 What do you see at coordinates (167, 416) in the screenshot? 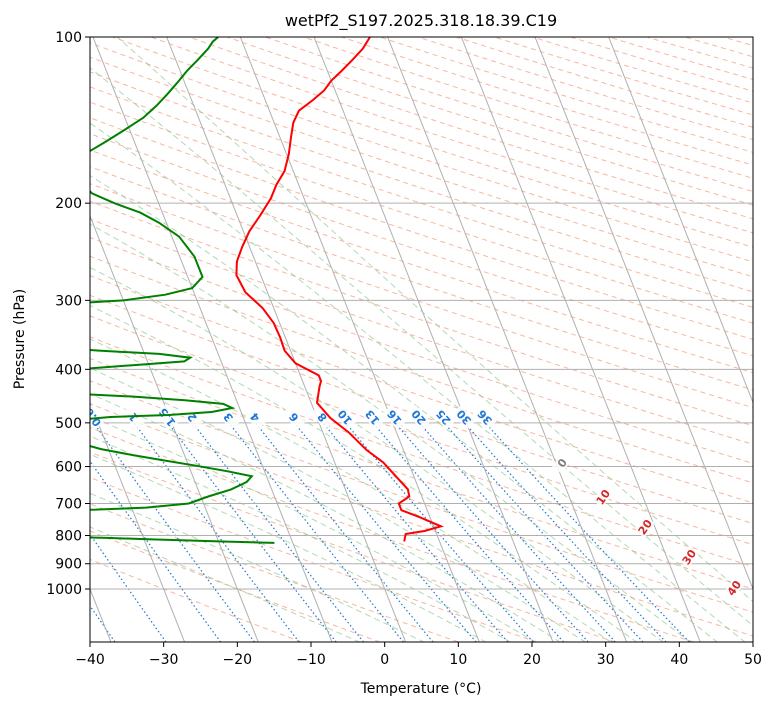
I see `mixing-ratio-label: 1.5` at bounding box center [167, 416].